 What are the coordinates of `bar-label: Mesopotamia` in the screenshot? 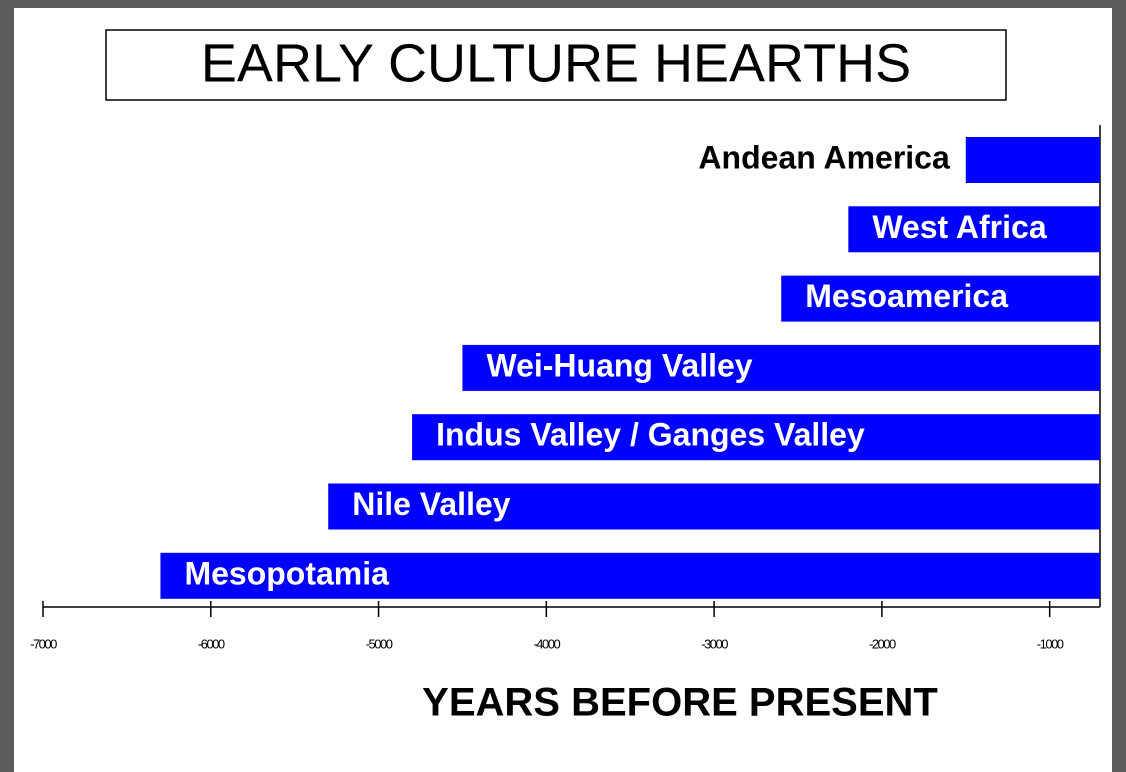 It's located at (286, 573).